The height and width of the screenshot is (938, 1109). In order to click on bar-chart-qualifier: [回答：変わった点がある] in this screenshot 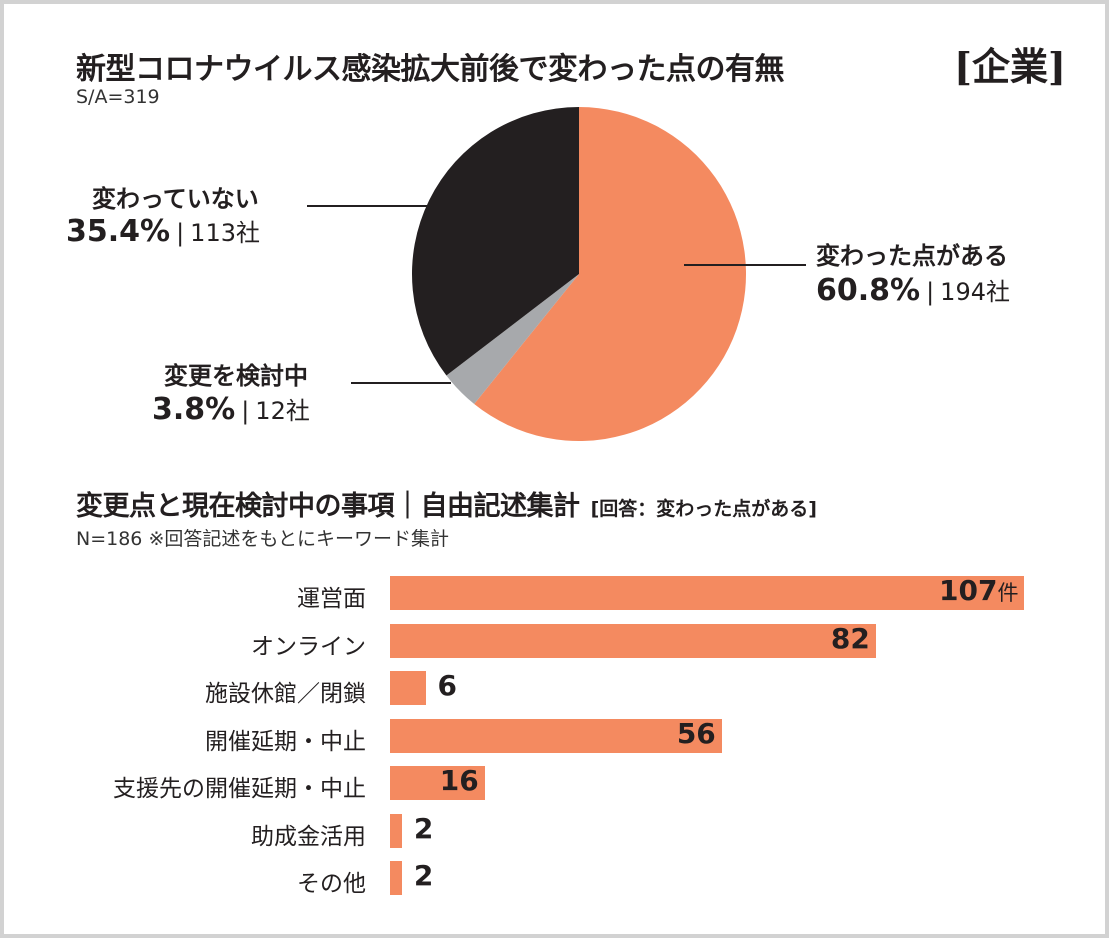, I will do `click(703, 509)`.